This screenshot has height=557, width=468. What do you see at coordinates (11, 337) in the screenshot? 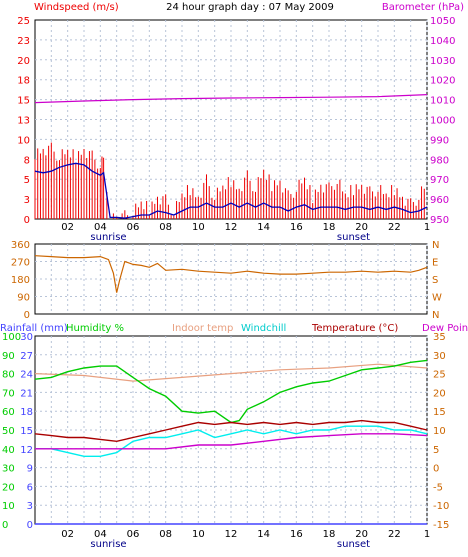
I see `humidity-tick: 100` at bounding box center [11, 337].